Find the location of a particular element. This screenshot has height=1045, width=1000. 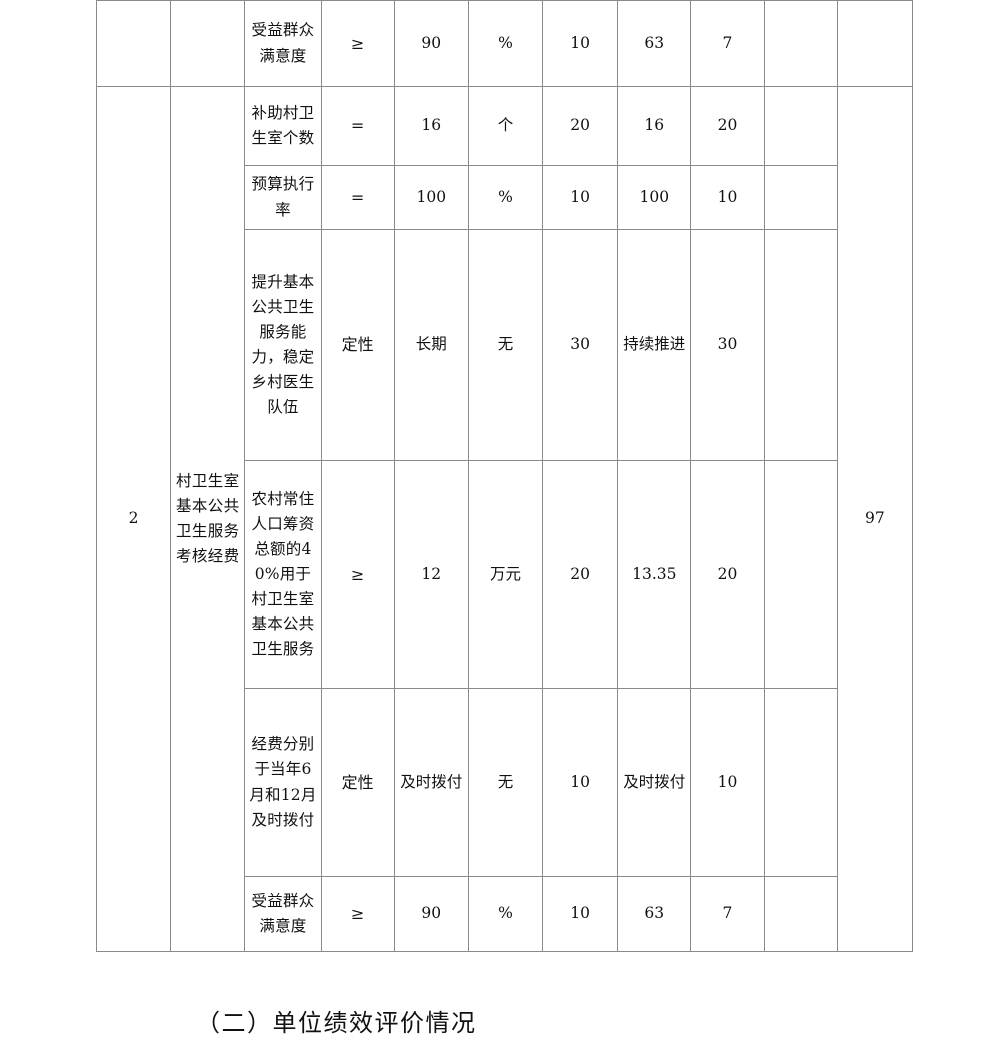

index-text: 2 is located at coordinates (133, 518).